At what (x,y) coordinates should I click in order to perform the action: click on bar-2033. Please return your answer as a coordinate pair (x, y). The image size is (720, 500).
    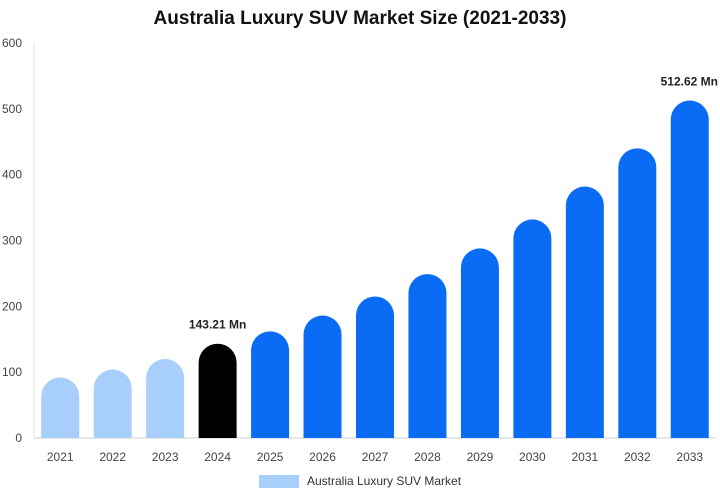
    Looking at the image, I should click on (689, 269).